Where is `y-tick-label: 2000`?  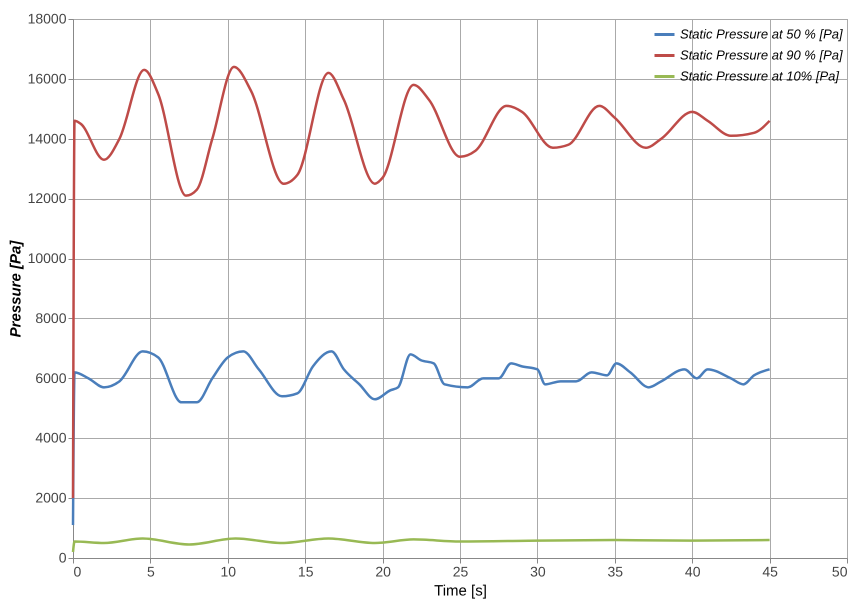
y-tick-label: 2000 is located at coordinates (51, 498).